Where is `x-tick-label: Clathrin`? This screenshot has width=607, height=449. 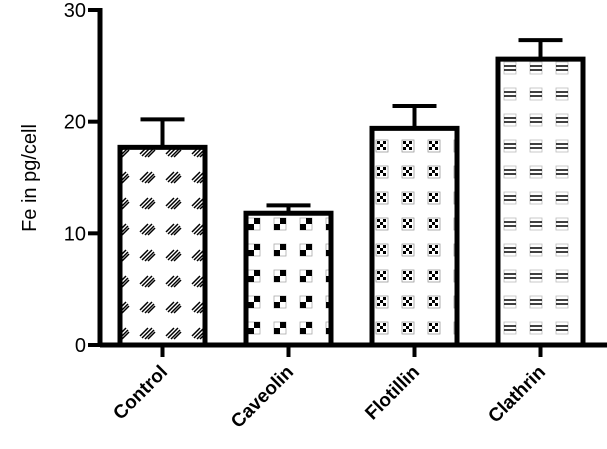 x-tick-label: Clathrin is located at coordinates (517, 395).